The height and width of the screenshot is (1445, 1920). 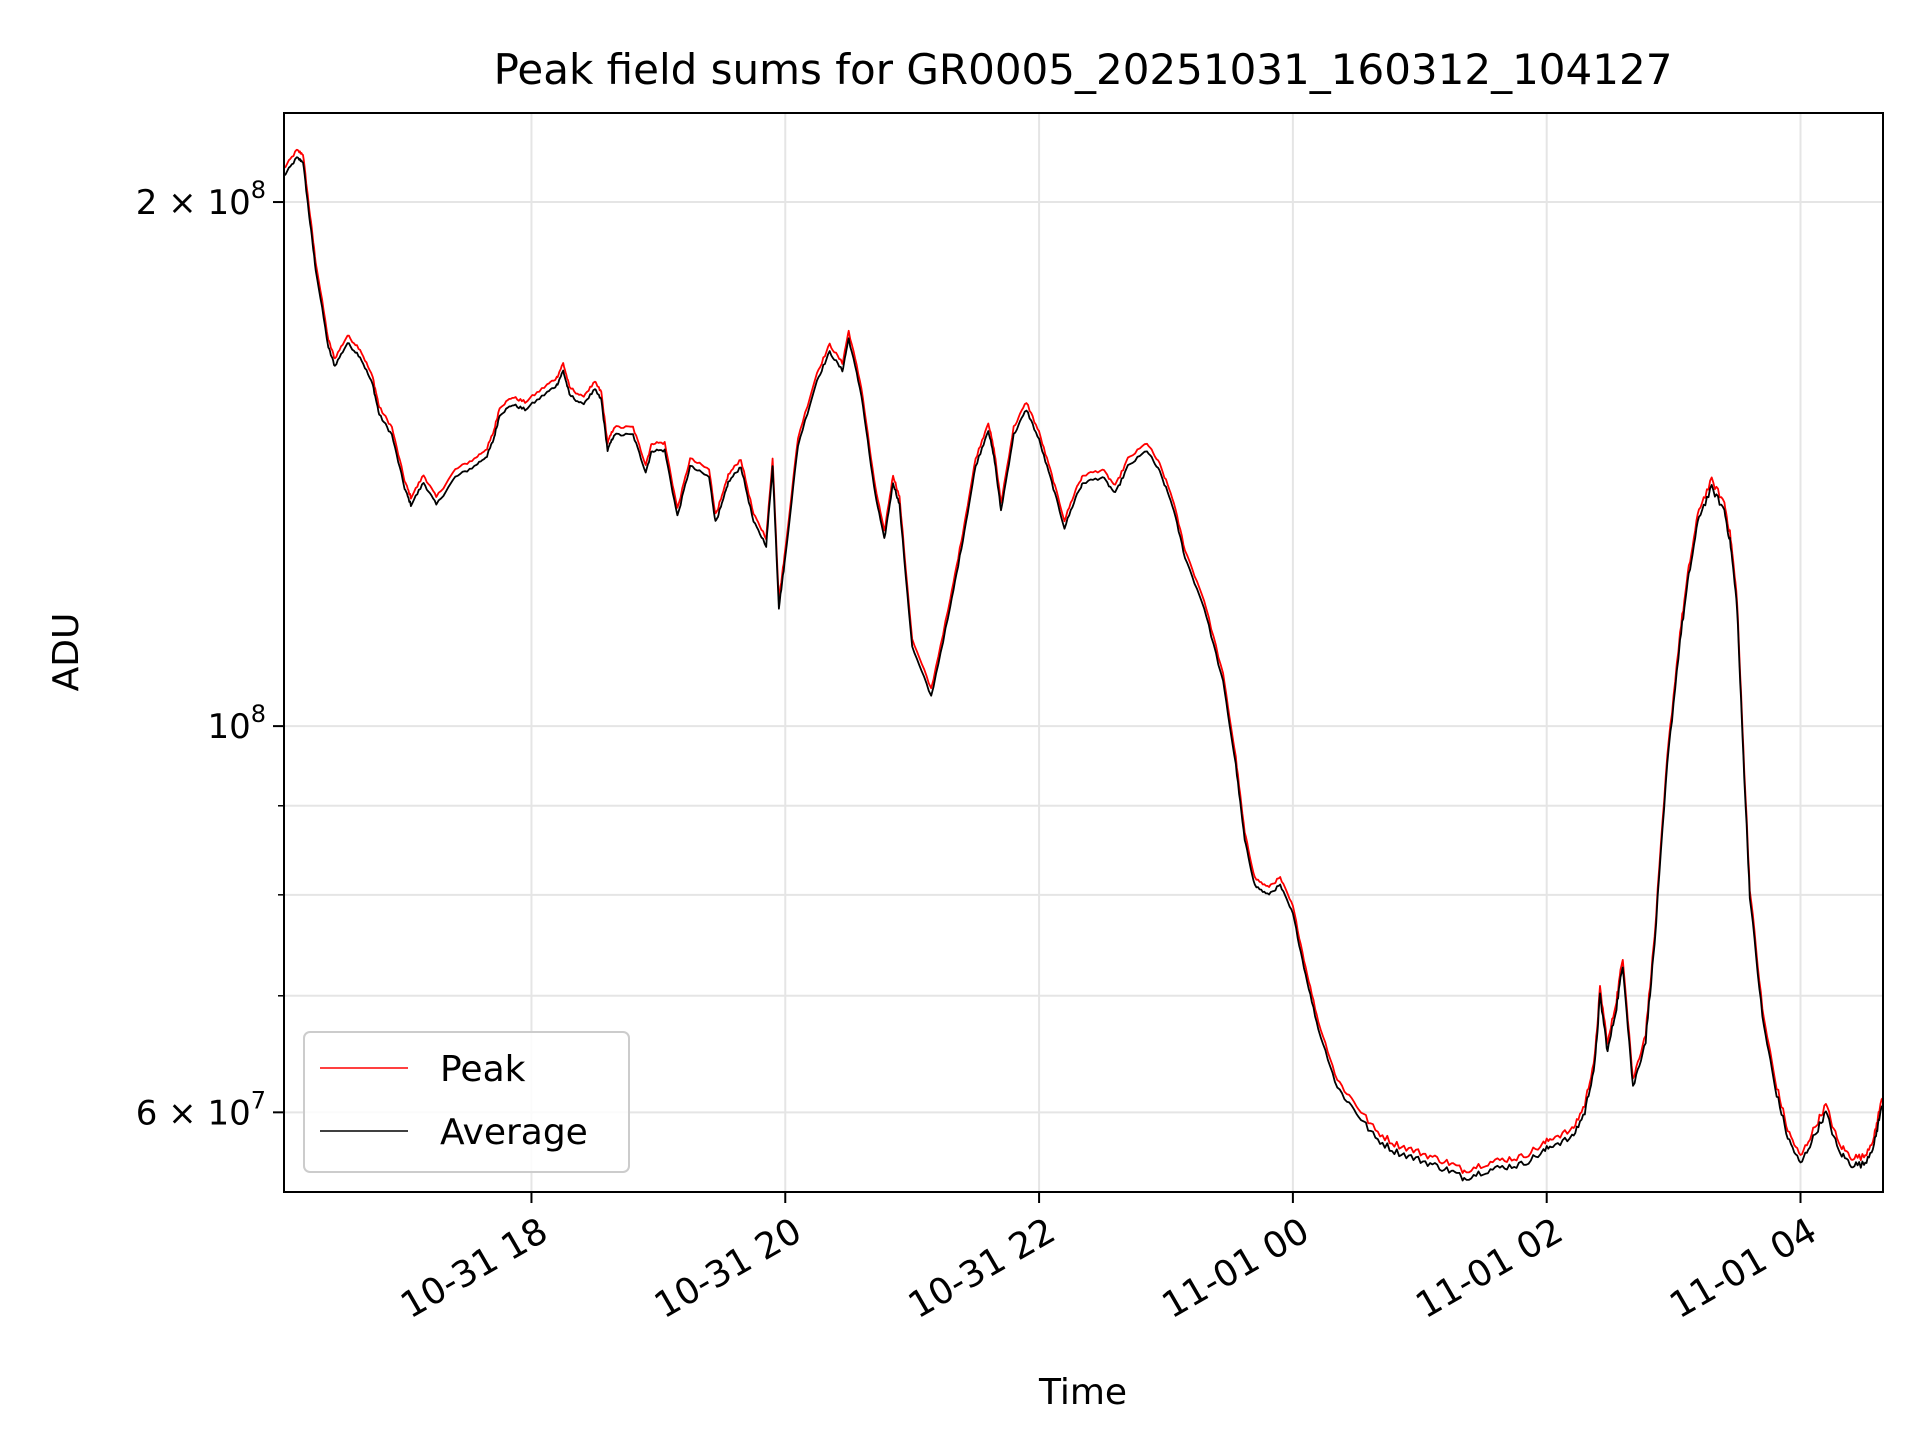 What do you see at coordinates (1082, 1392) in the screenshot?
I see `x-axis-label: Time` at bounding box center [1082, 1392].